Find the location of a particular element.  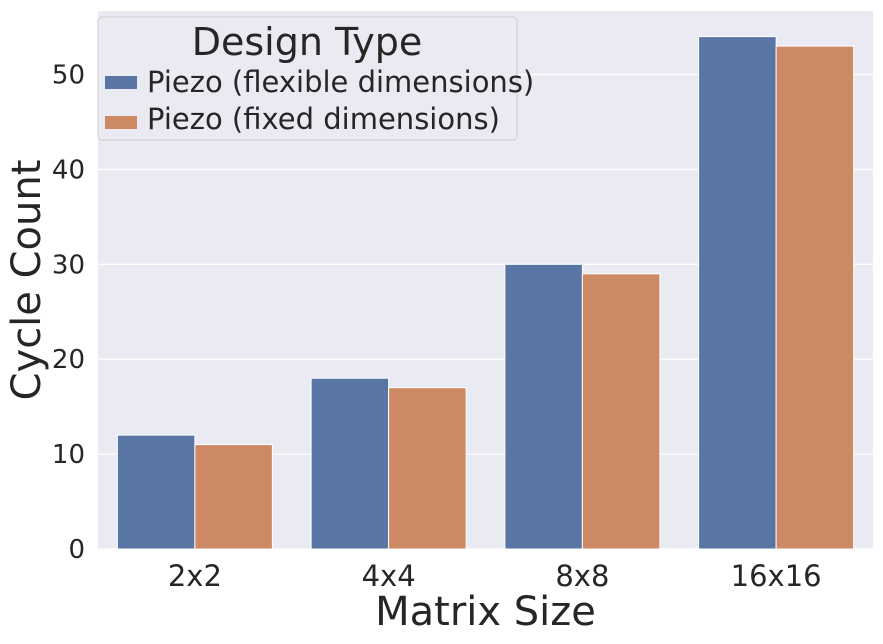

y-tick-labels: 0 10 20 30 40 50 is located at coordinates (68, 313).